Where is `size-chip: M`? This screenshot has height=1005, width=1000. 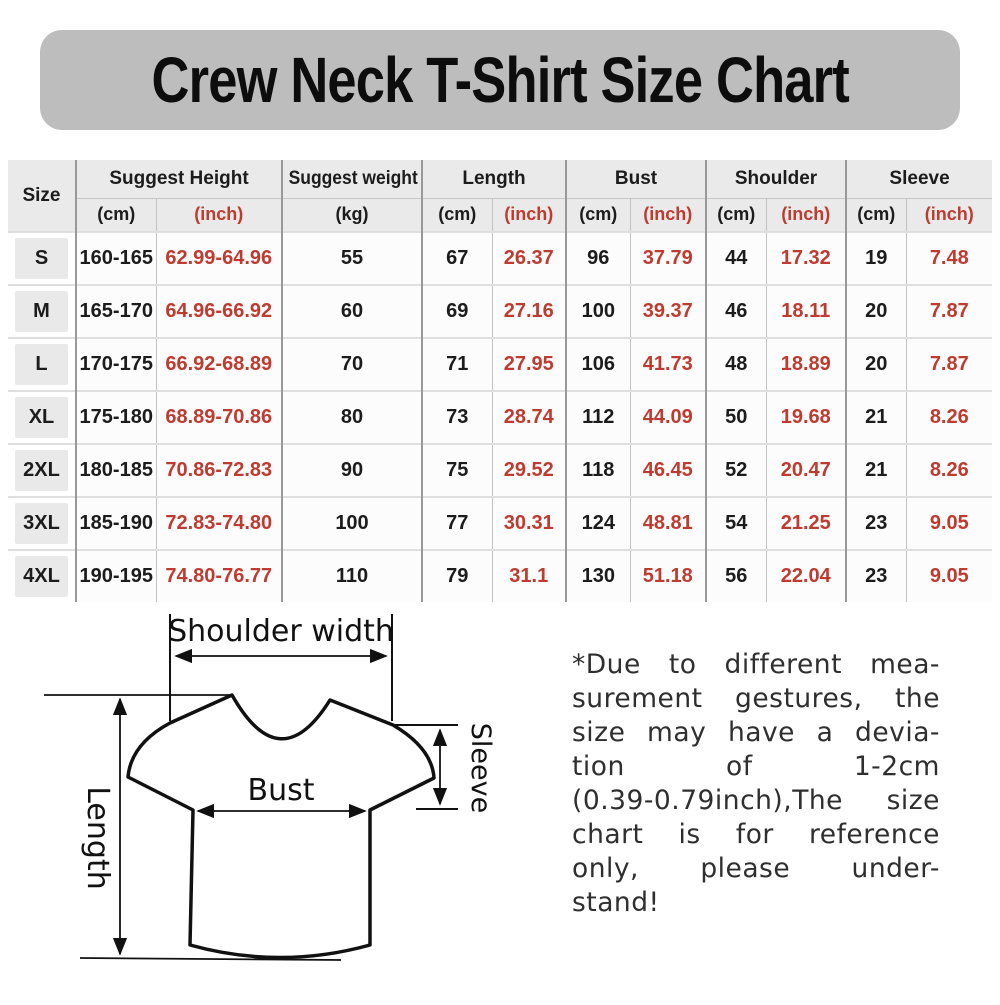 size-chip: M is located at coordinates (41, 311).